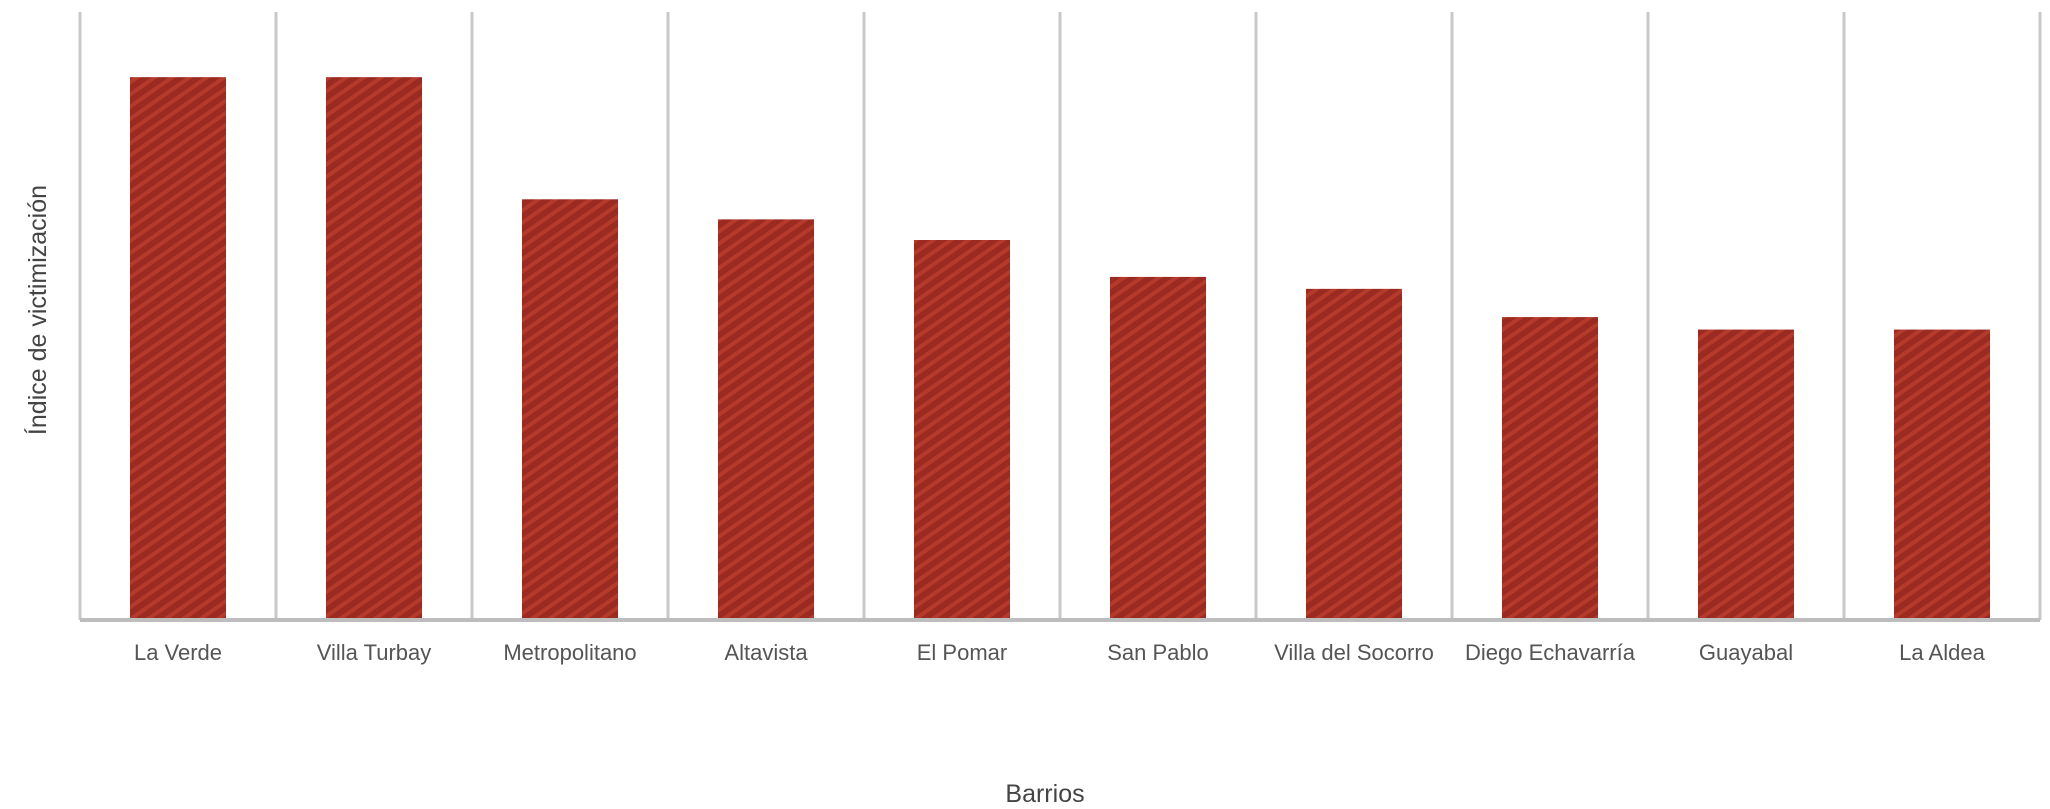 The image size is (2050, 809). Describe the element at coordinates (1550, 652) in the screenshot. I see `x-tick-label: Diego Echavarría` at that location.